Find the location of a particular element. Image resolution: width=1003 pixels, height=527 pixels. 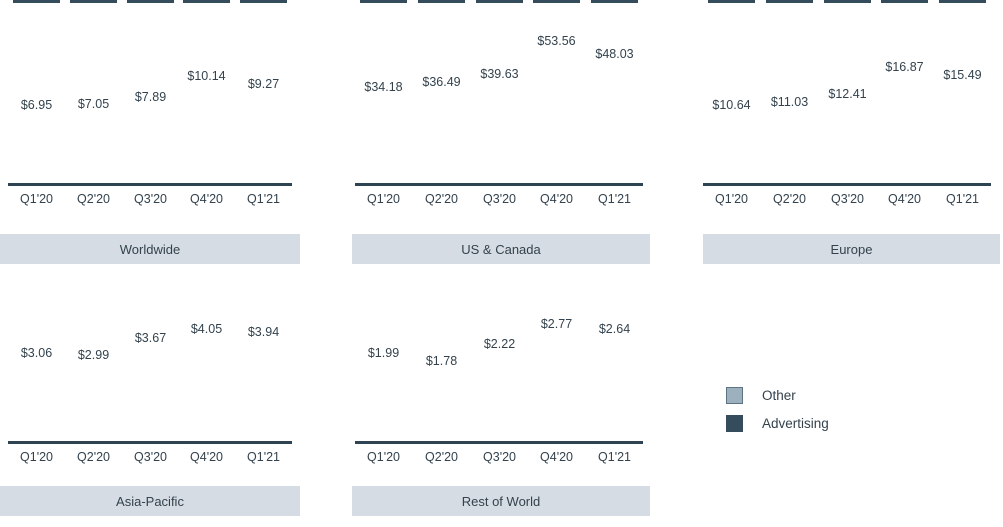

stacked-bar: $0.02$2.62 is located at coordinates (614, 1).